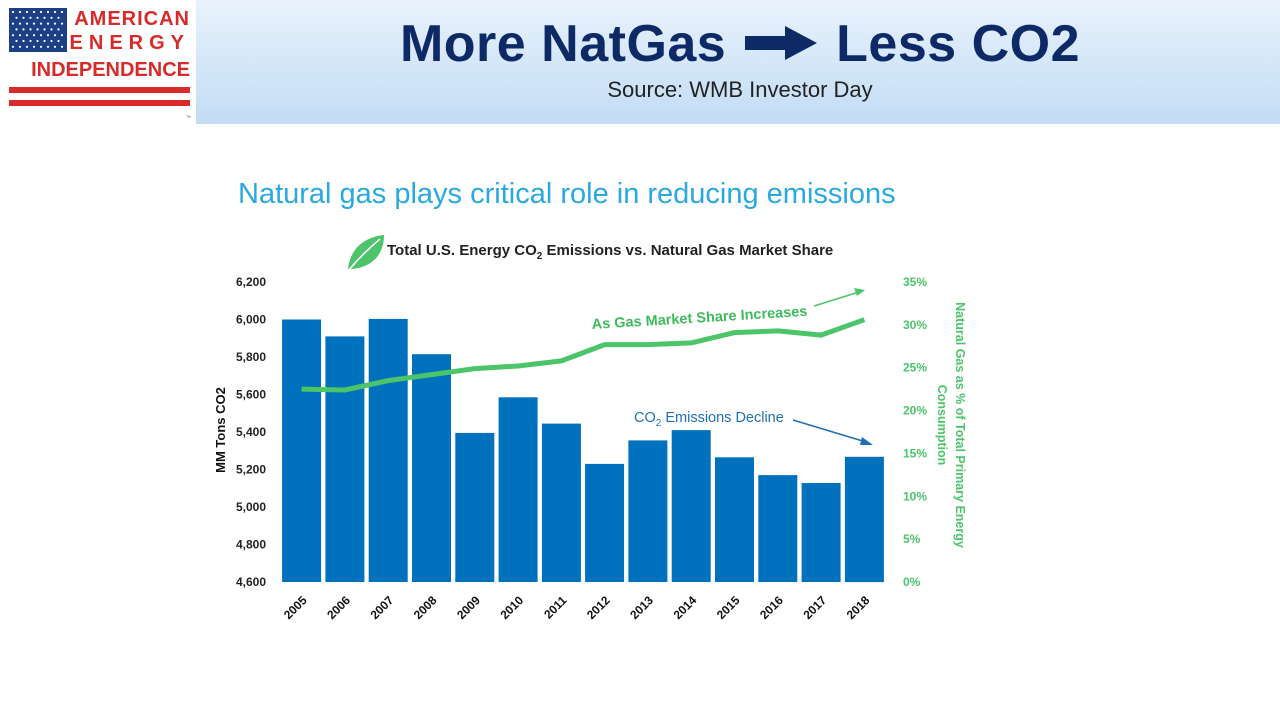 Image resolution: width=1280 pixels, height=720 pixels. What do you see at coordinates (511, 607) in the screenshot?
I see `x-tick-label: 2010` at bounding box center [511, 607].